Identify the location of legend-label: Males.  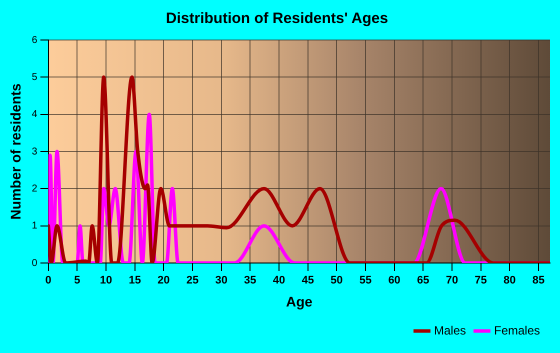
(450, 330).